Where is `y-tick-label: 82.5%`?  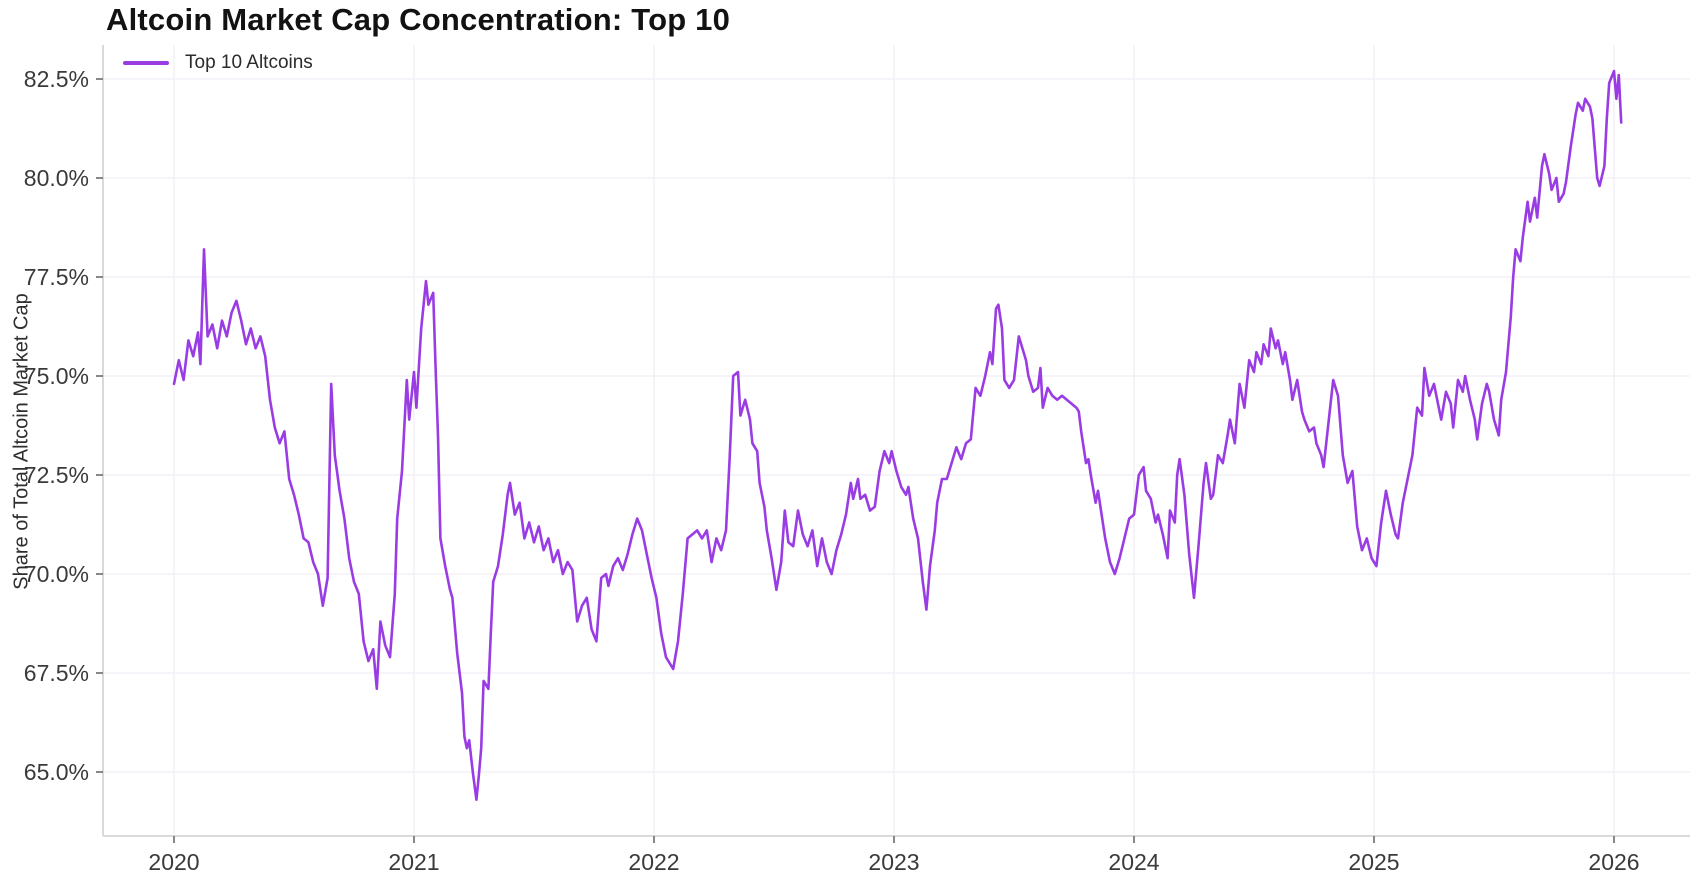
y-tick-label: 82.5% is located at coordinates (56, 79).